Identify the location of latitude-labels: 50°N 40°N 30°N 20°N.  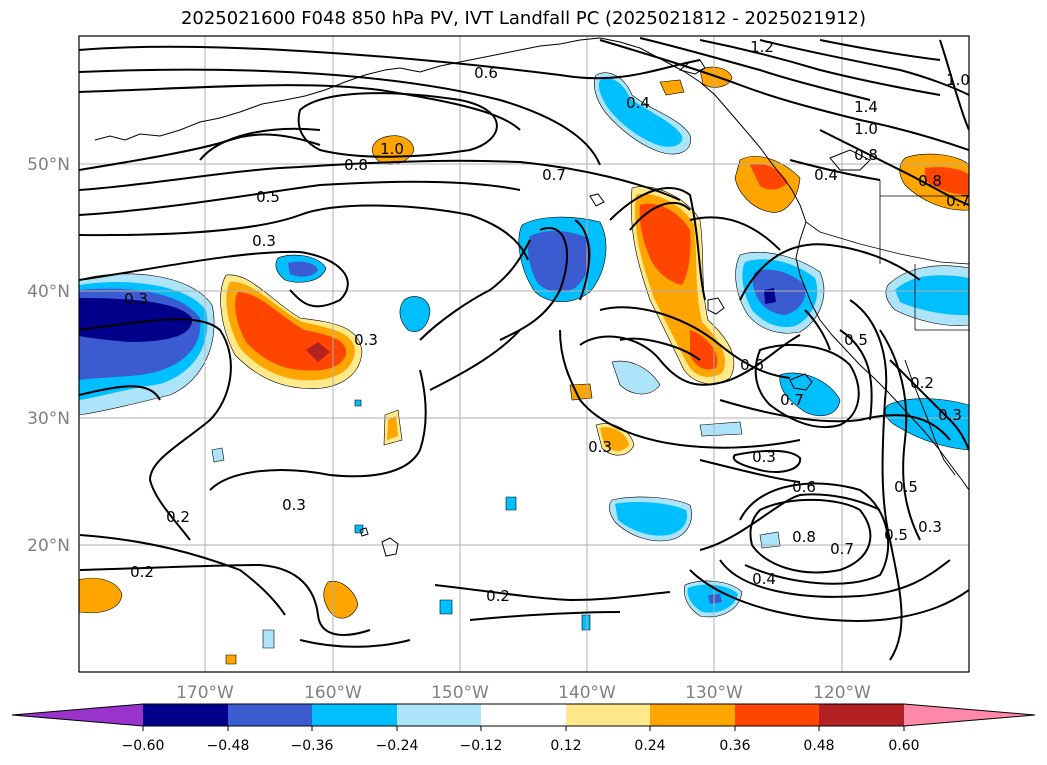
(48, 355).